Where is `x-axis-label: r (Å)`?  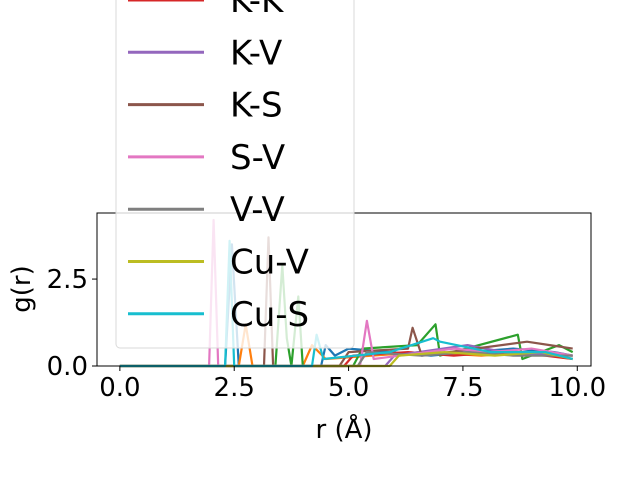 x-axis-label: r (Å) is located at coordinates (343, 429).